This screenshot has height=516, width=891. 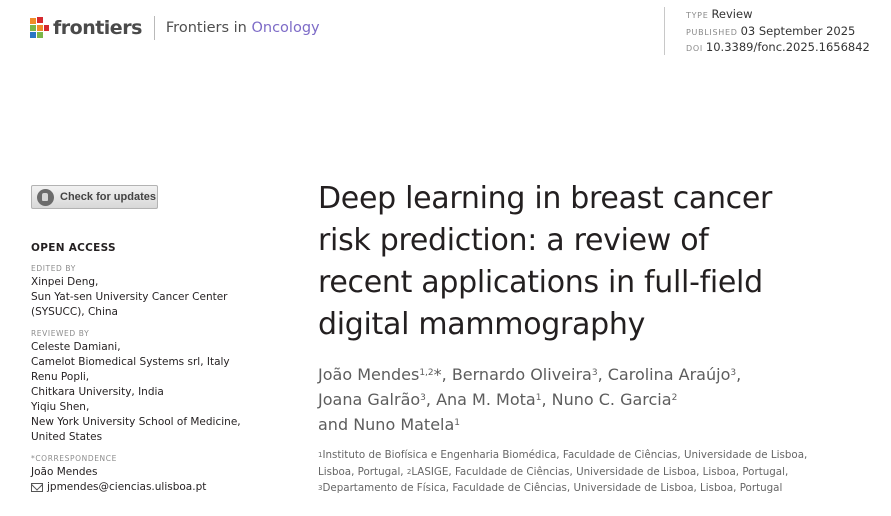 I want to click on reviewer-line: United States, so click(x=67, y=437).